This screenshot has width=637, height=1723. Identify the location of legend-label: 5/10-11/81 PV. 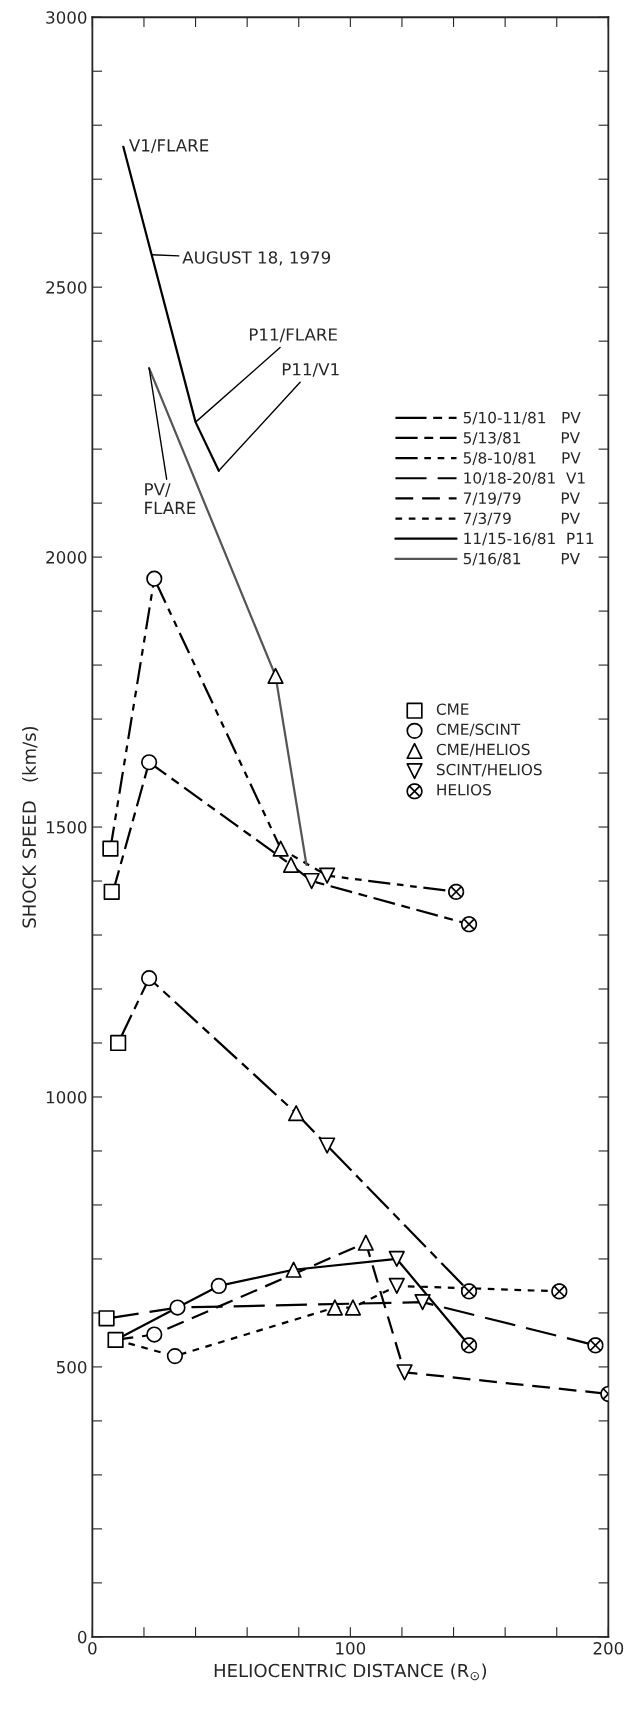
(522, 418).